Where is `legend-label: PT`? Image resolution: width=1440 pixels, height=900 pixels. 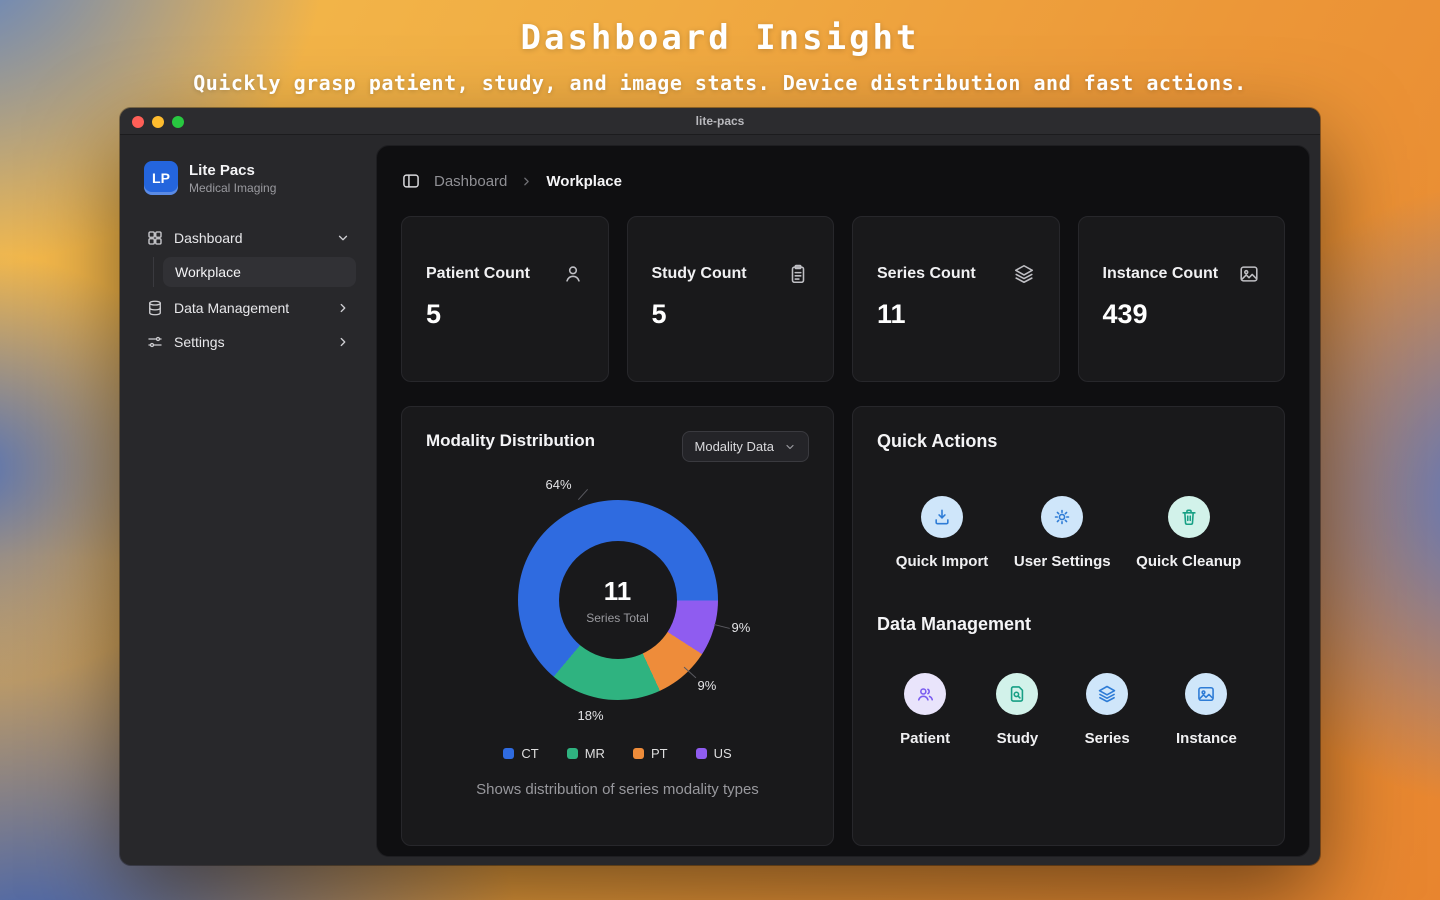 legend-label: PT is located at coordinates (659, 753).